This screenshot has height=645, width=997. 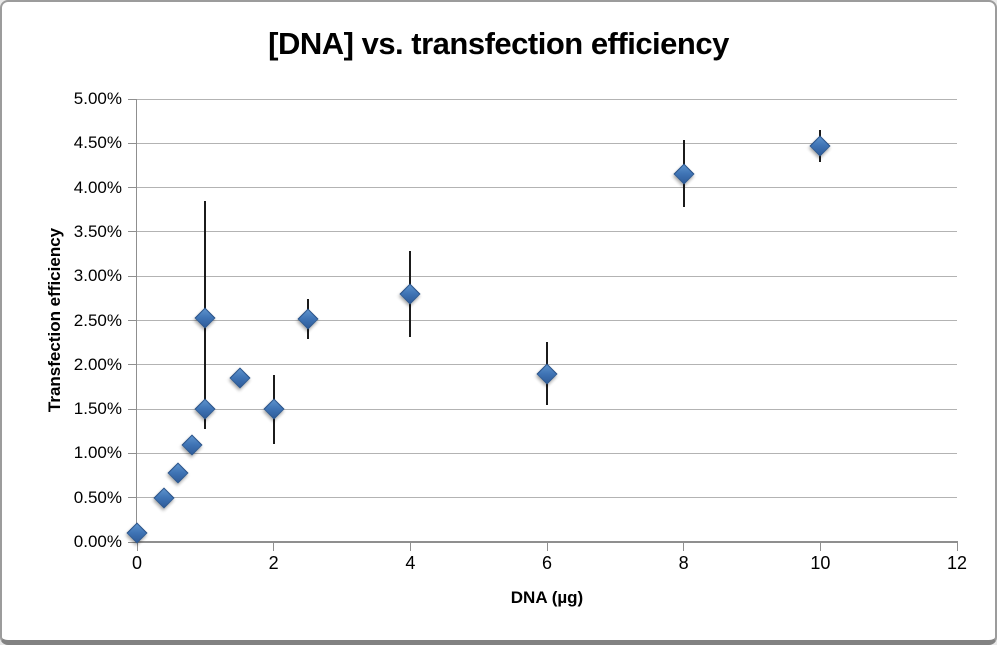 What do you see at coordinates (97, 276) in the screenshot?
I see `y-tick-label: 3.00%` at bounding box center [97, 276].